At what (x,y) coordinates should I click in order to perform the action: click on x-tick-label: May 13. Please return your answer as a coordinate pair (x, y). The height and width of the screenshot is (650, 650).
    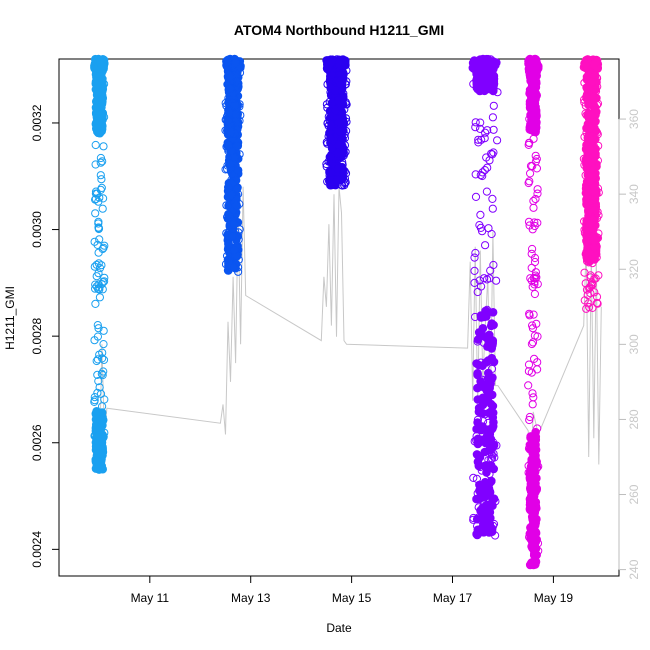
    Looking at the image, I should click on (251, 598).